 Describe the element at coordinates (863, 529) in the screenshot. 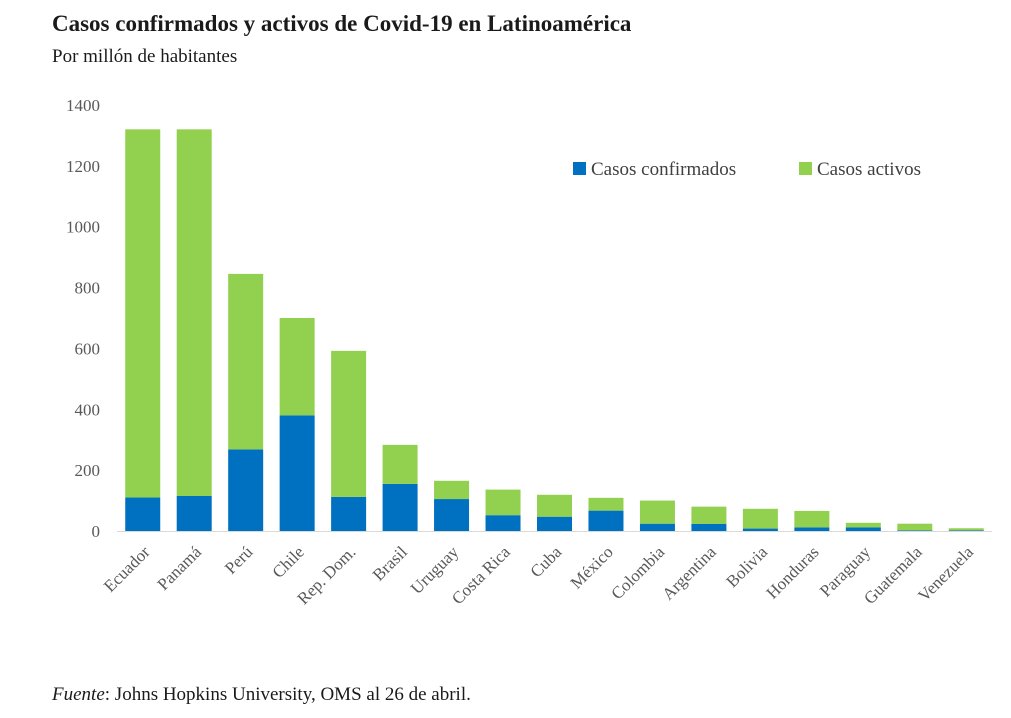

I see `bar-paraguay-confirmados` at that location.